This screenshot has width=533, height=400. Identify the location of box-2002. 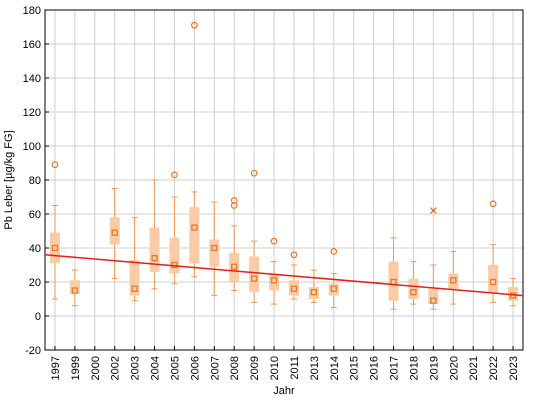
(114, 234).